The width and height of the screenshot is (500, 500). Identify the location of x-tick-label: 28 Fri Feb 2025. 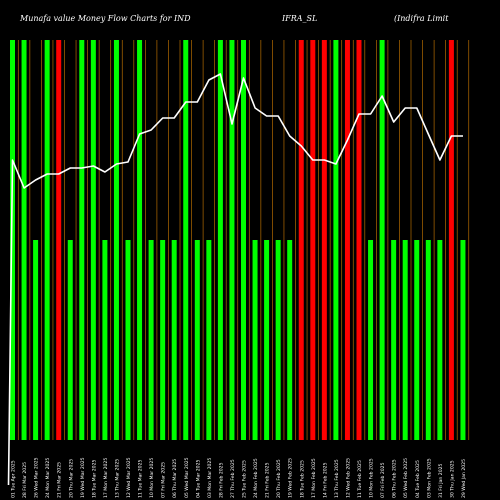
(221, 480).